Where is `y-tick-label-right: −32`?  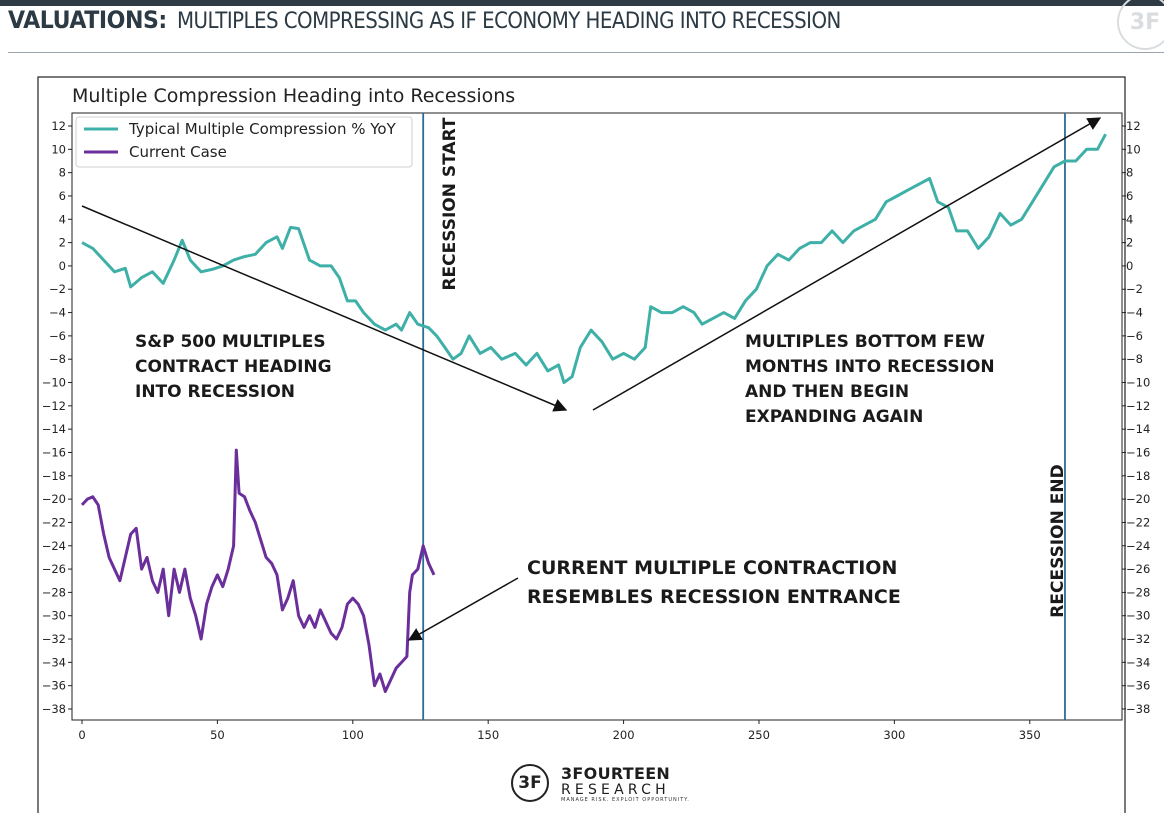
y-tick-label-right: −32 is located at coordinates (1138, 639).